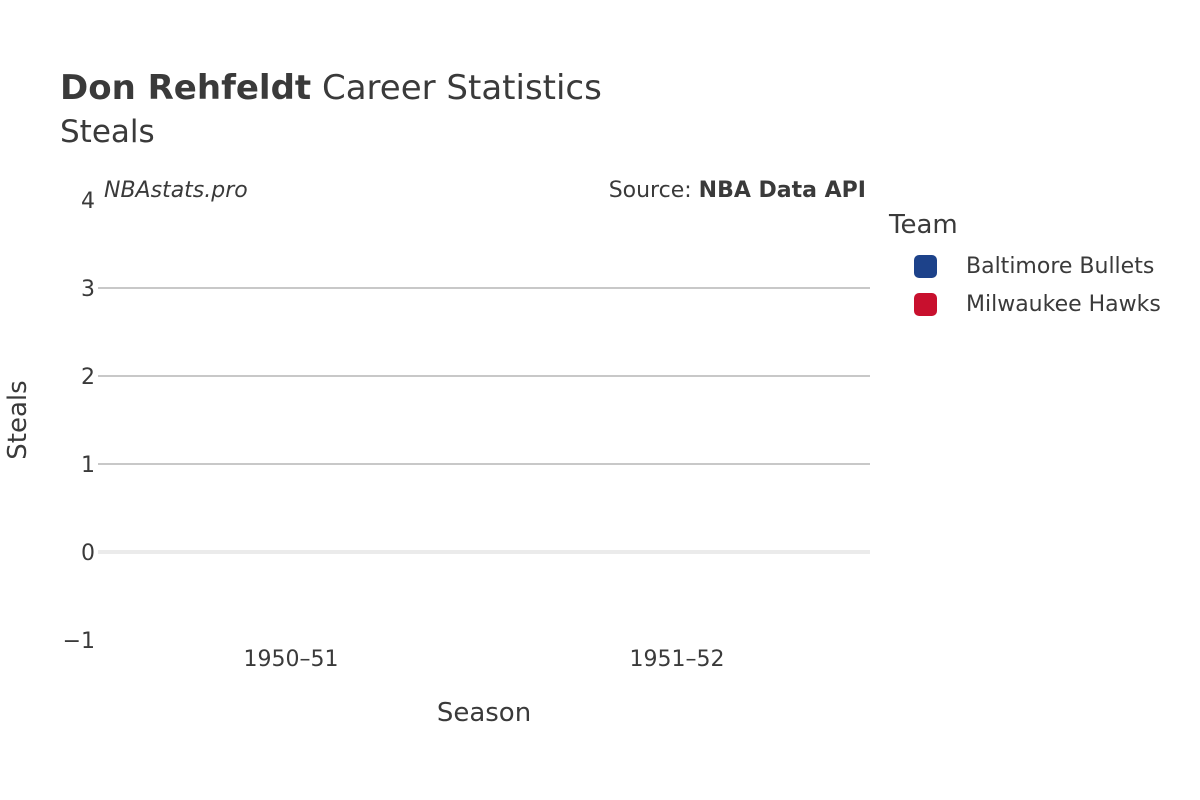 The height and width of the screenshot is (800, 1200). What do you see at coordinates (186, 88) in the screenshot?
I see `player-name: Don Rehfeldt` at bounding box center [186, 88].